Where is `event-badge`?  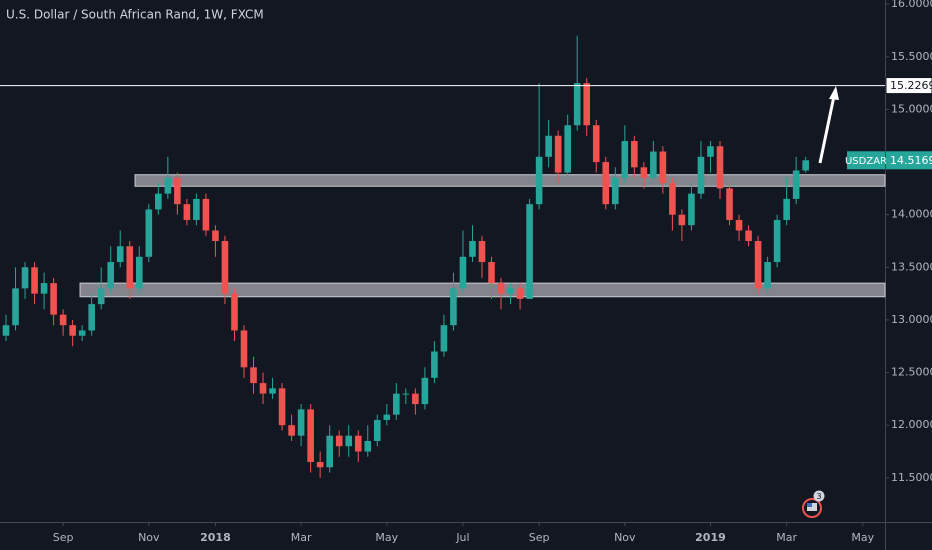 event-badge is located at coordinates (819, 496).